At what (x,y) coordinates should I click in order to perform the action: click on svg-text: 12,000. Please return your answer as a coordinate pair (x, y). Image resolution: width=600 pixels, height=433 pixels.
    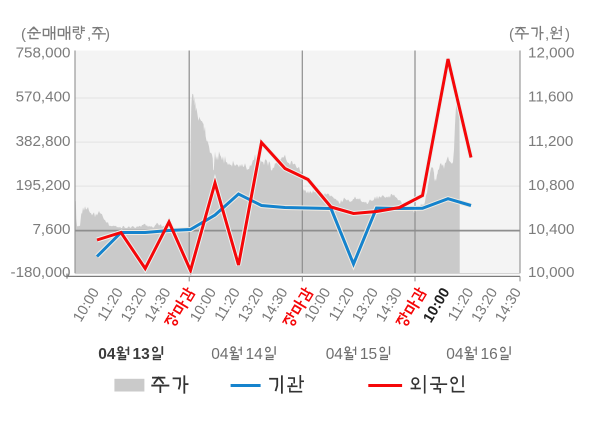
    Looking at the image, I should click on (551, 53).